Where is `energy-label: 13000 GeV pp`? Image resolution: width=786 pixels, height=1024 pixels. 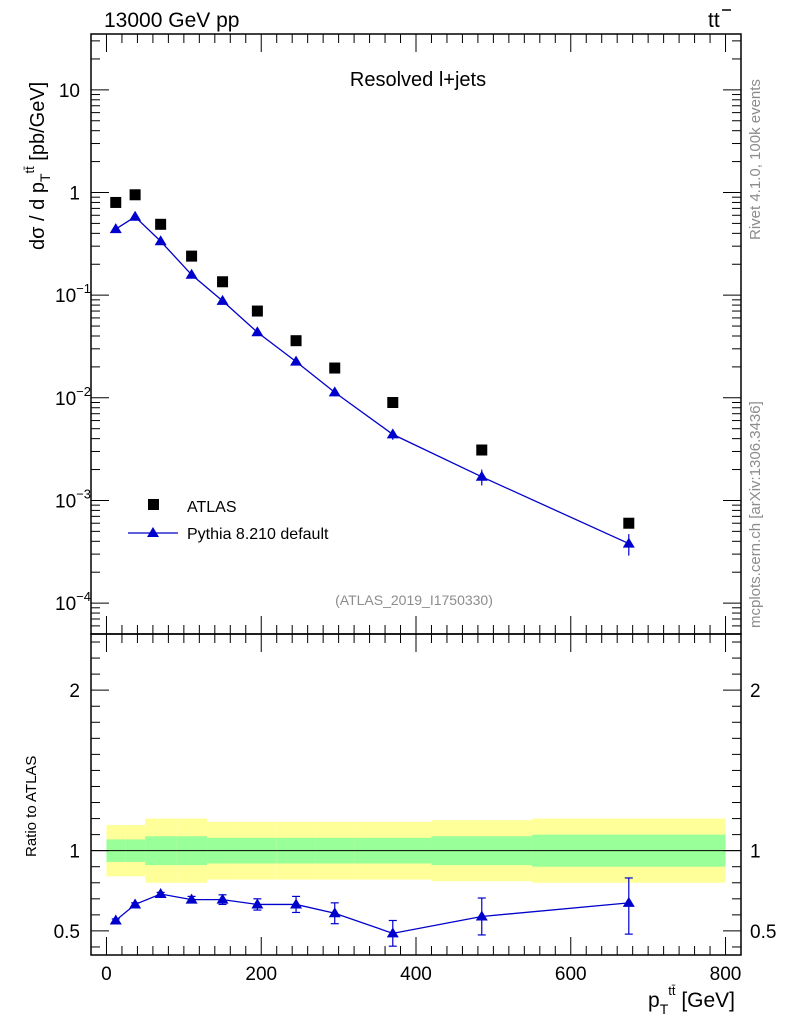
energy-label: 13000 GeV pp is located at coordinates (171, 20).